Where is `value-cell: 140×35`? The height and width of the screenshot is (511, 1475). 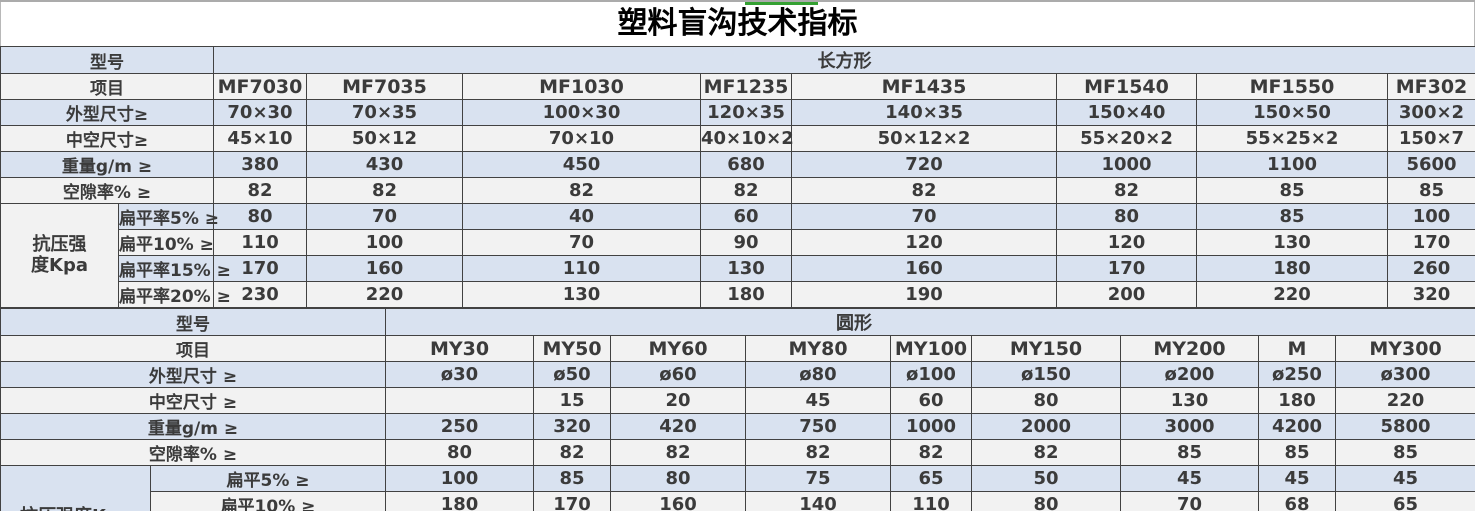 value-cell: 140×35 is located at coordinates (924, 112).